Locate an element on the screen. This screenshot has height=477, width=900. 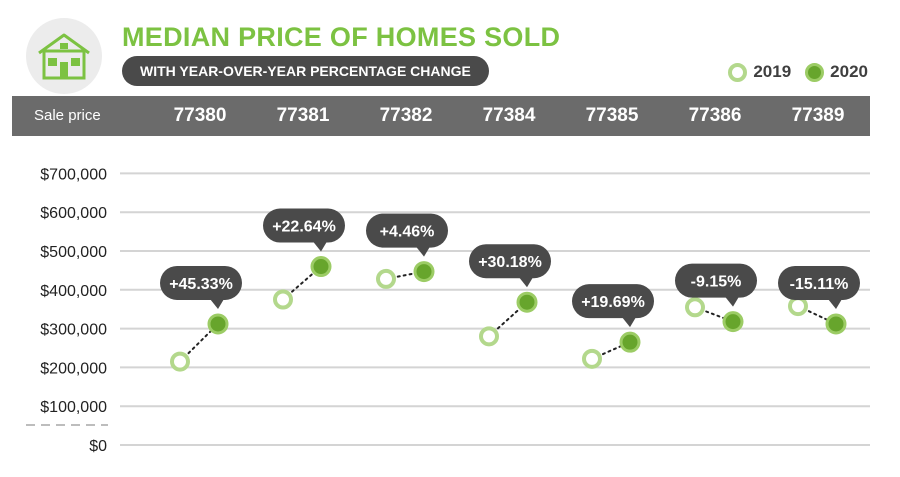
y-tick-label: $600,000 is located at coordinates (73, 213).